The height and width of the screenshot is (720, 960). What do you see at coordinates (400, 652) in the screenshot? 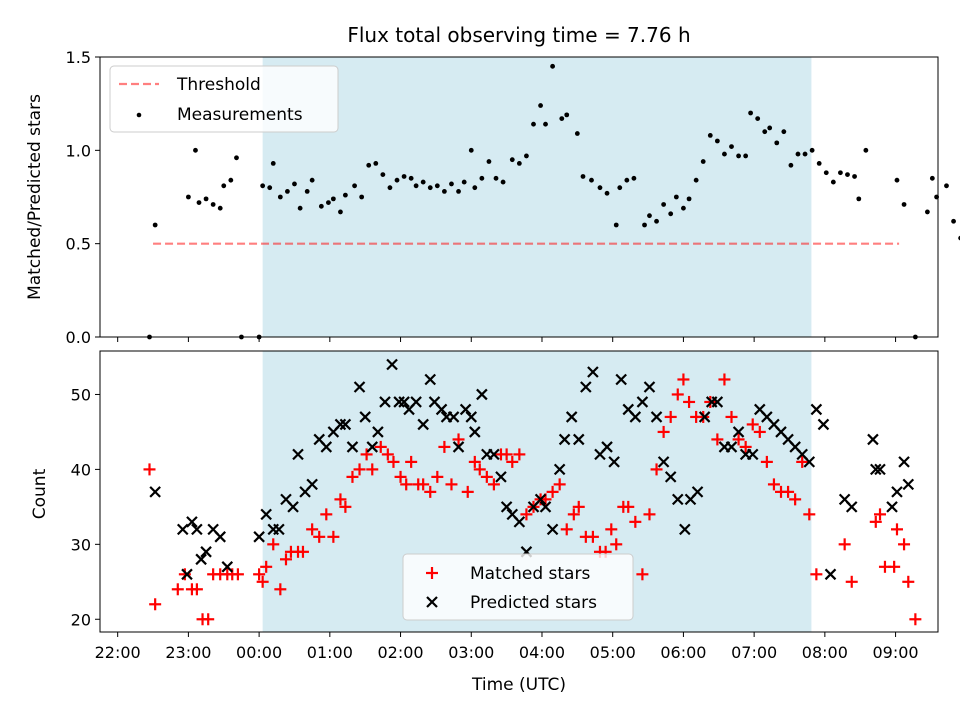
I see `x-tick-label: 02:00` at bounding box center [400, 652].